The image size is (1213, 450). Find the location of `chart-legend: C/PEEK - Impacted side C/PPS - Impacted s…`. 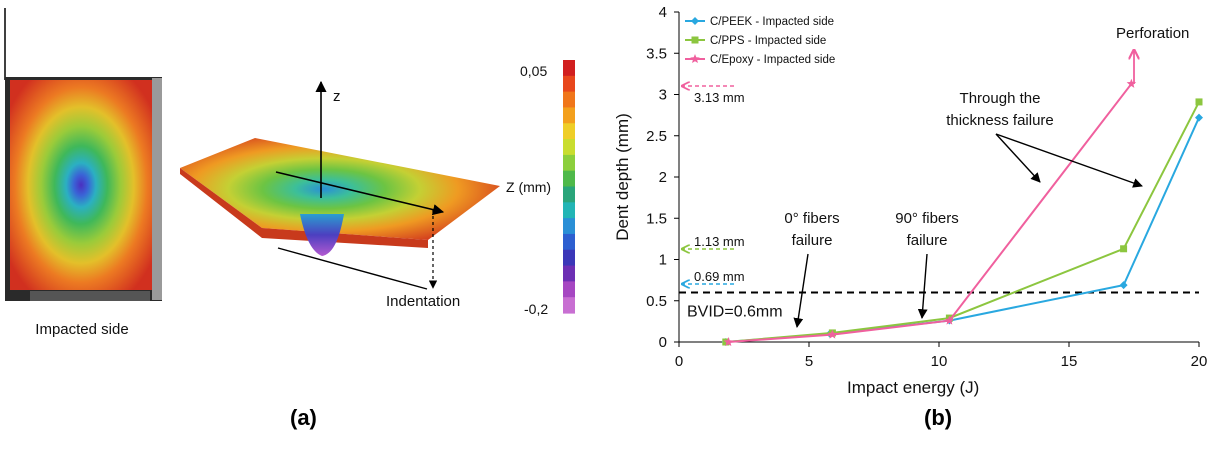

chart-legend: C/PEEK - Impacted side C/PPS - Impacted s… is located at coordinates (760, 41).